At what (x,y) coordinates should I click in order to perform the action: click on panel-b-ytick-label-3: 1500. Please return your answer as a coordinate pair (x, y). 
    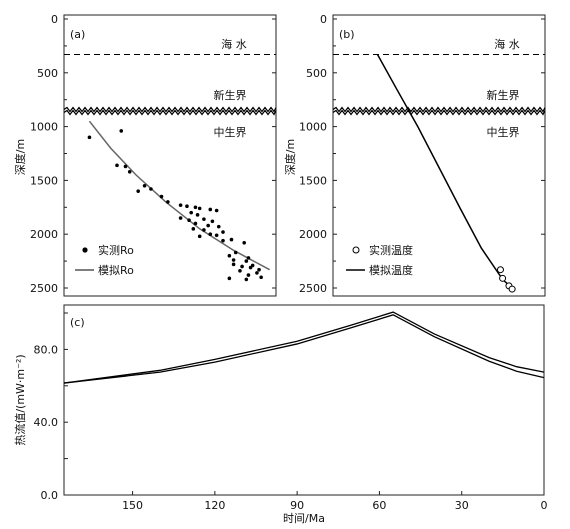
    Looking at the image, I should click on (313, 180).